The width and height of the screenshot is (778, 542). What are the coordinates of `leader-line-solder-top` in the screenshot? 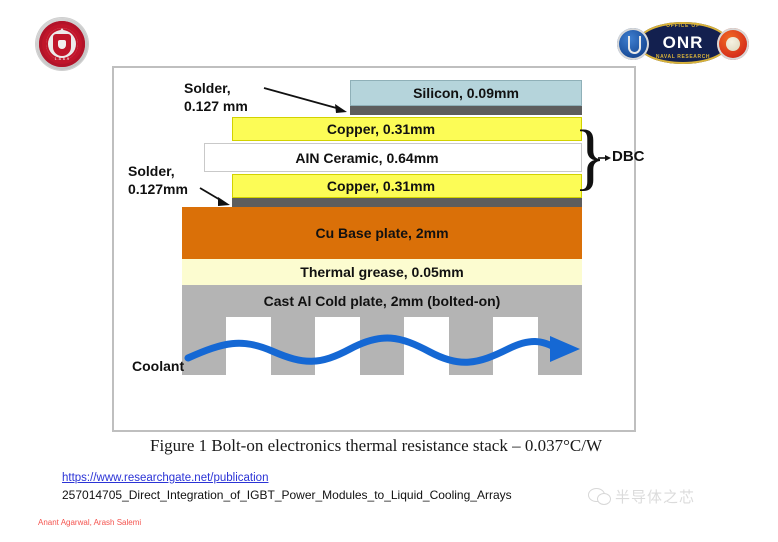 It's located at (305, 100).